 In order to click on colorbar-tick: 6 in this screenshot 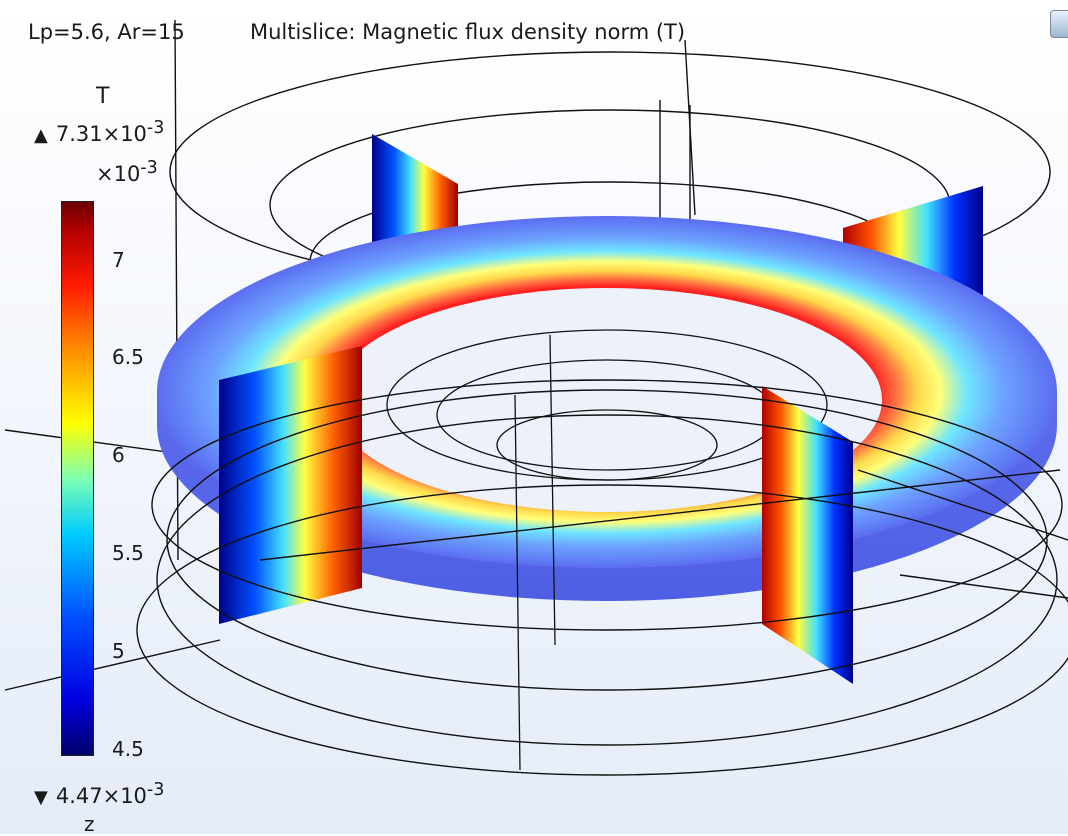, I will do `click(118, 455)`.